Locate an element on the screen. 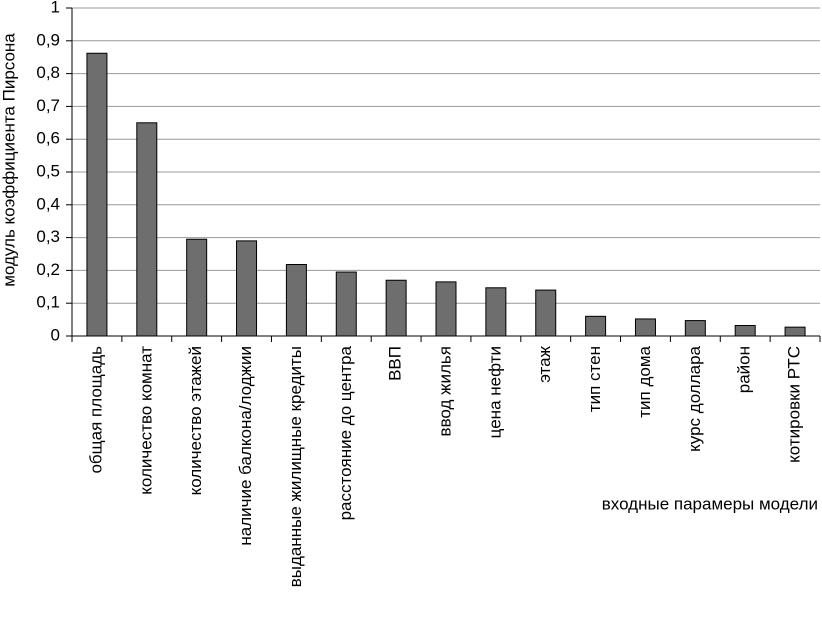 The image size is (822, 631). x-tick-label: тип стен is located at coordinates (594, 379).